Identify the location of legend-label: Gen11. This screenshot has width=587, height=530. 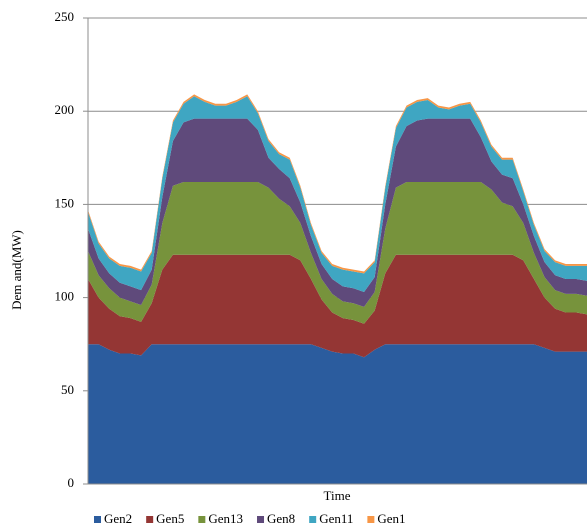
(336, 518).